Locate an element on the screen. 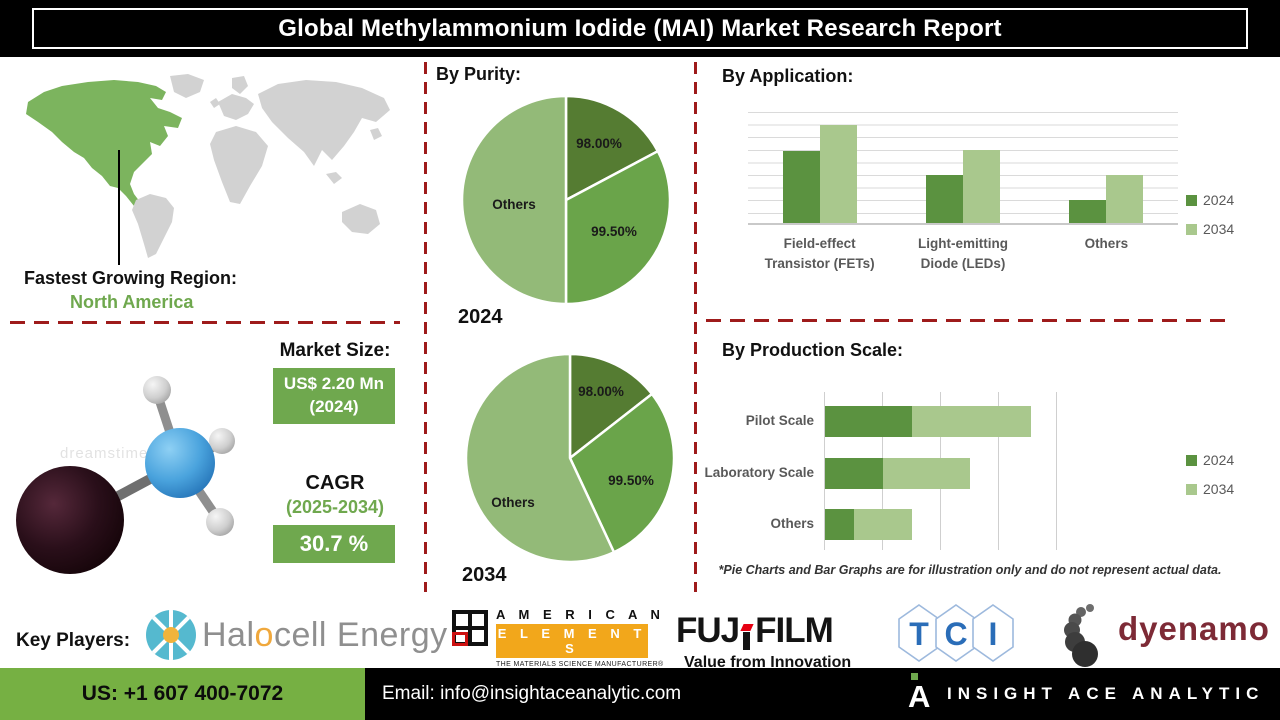 The image size is (1280, 720). fastest-growing-region-heading: Fastest Growing Region: is located at coordinates (131, 278).